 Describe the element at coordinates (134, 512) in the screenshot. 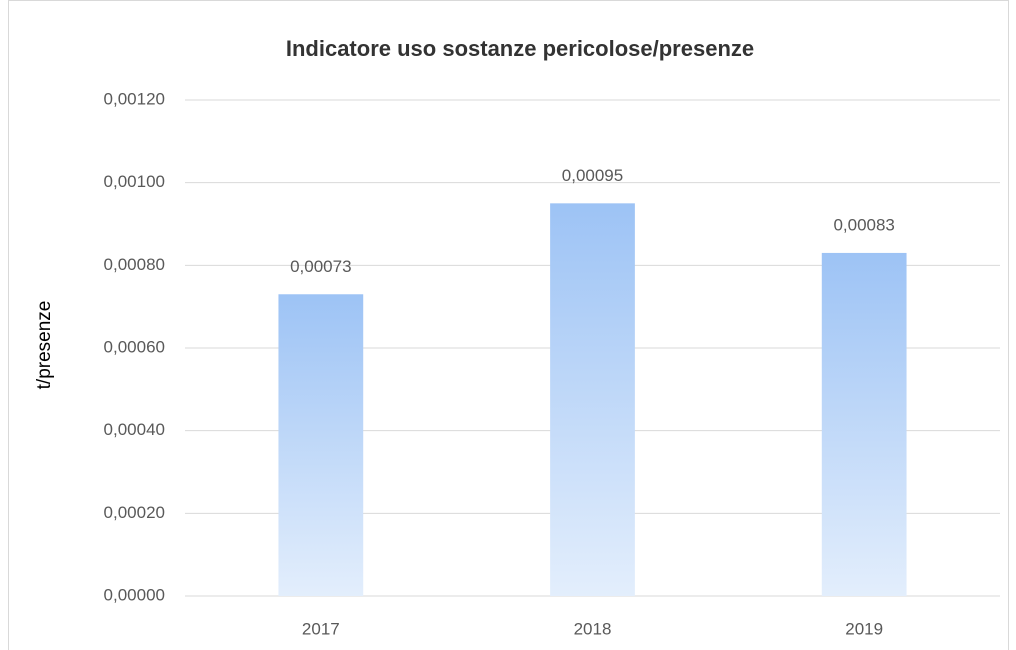

I see `y-tick-label: 0,00020` at that location.